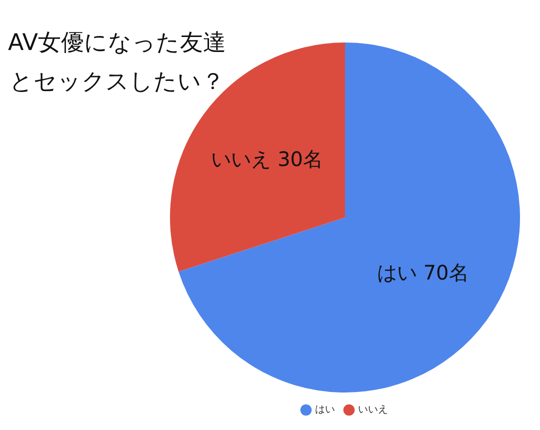  I want to click on data-label: はい 70名, so click(422, 272).